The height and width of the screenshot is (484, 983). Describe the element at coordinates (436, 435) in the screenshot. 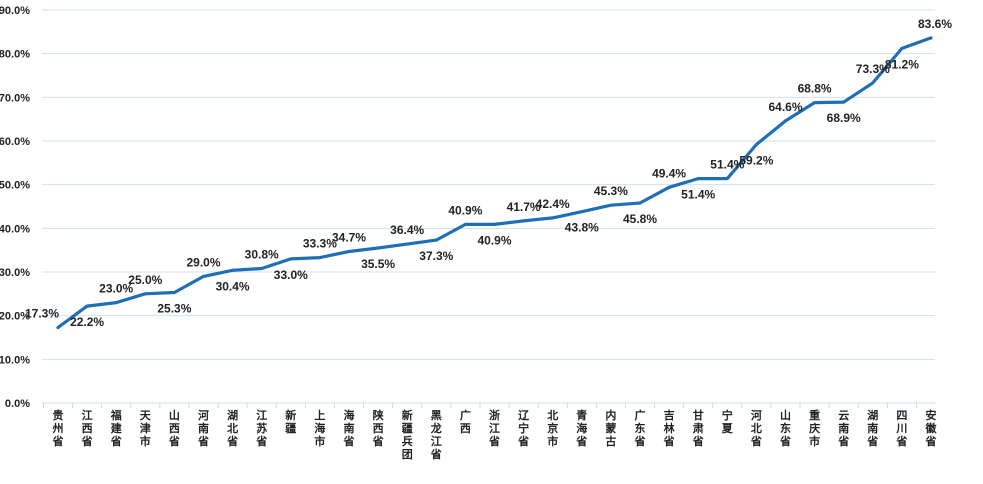

I see `x-category-label: 黑龙江省` at that location.